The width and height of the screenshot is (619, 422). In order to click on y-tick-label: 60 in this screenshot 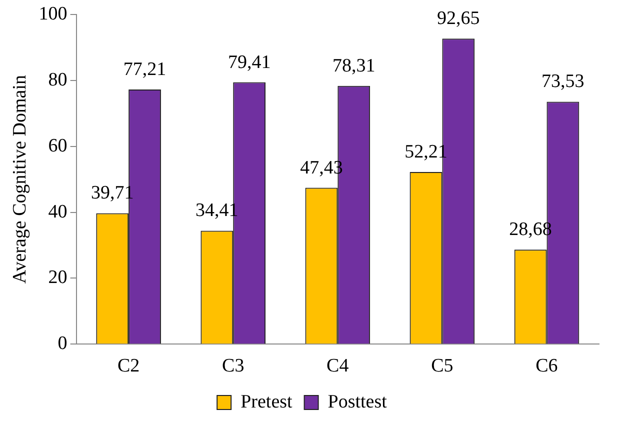, I will do `click(58, 145)`.